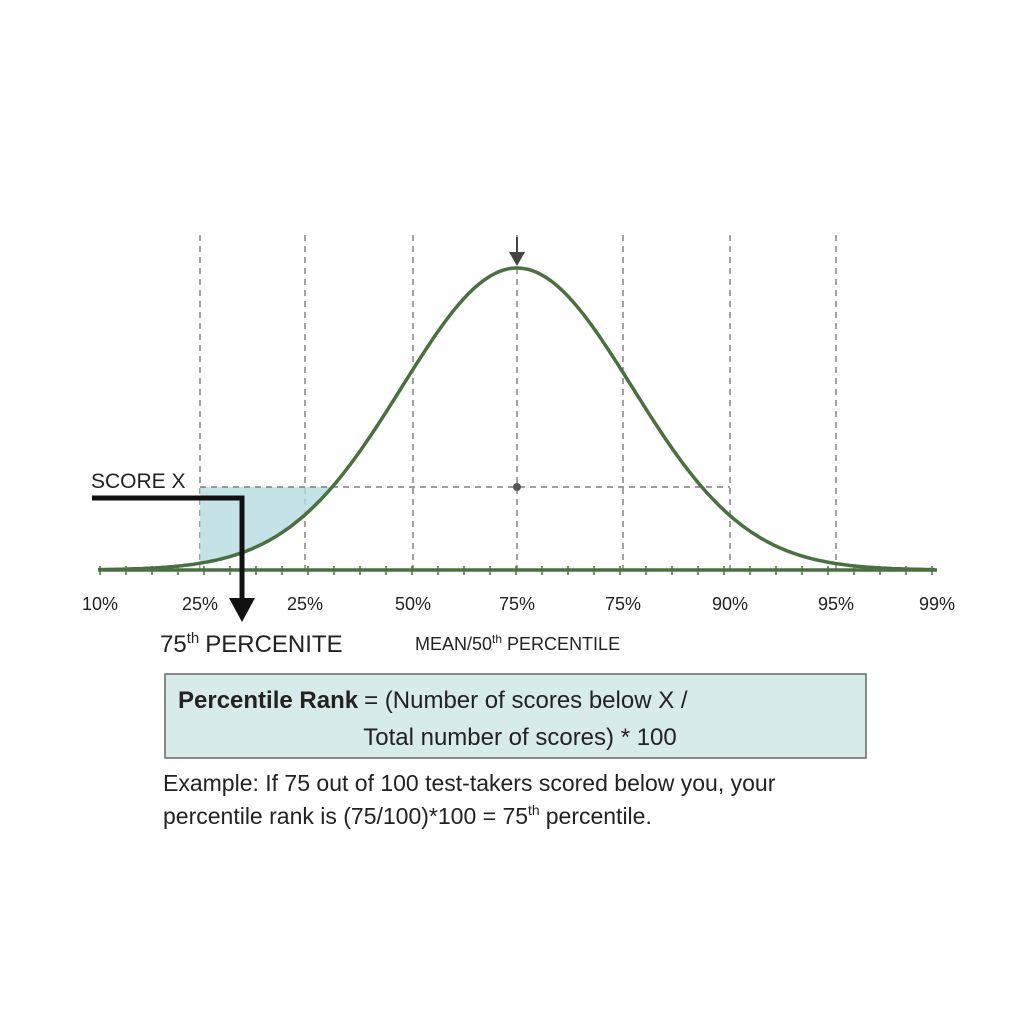 The image size is (1024, 1024). I want to click on formula-term: Percentile Rank, so click(268, 700).